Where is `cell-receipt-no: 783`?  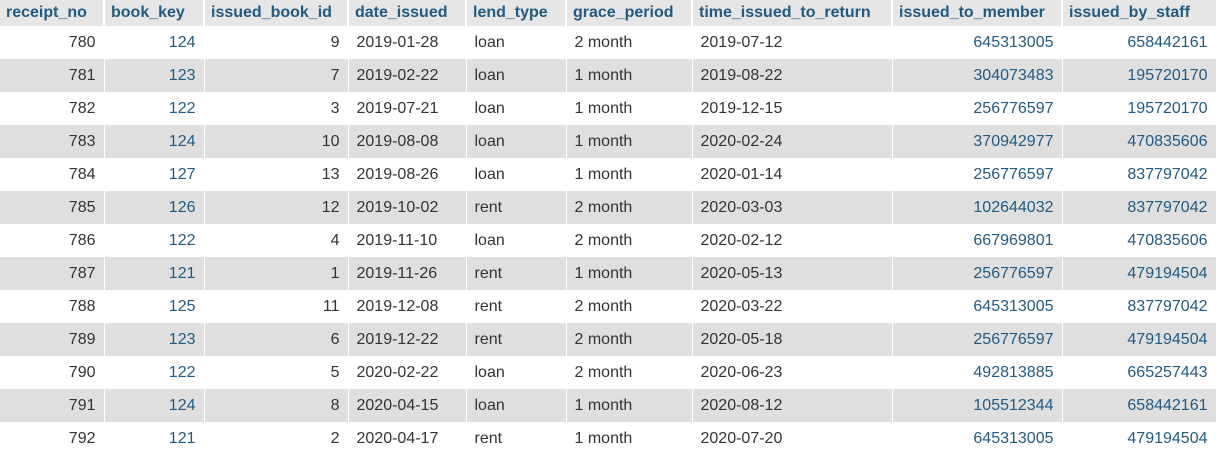
cell-receipt-no: 783 is located at coordinates (82, 141).